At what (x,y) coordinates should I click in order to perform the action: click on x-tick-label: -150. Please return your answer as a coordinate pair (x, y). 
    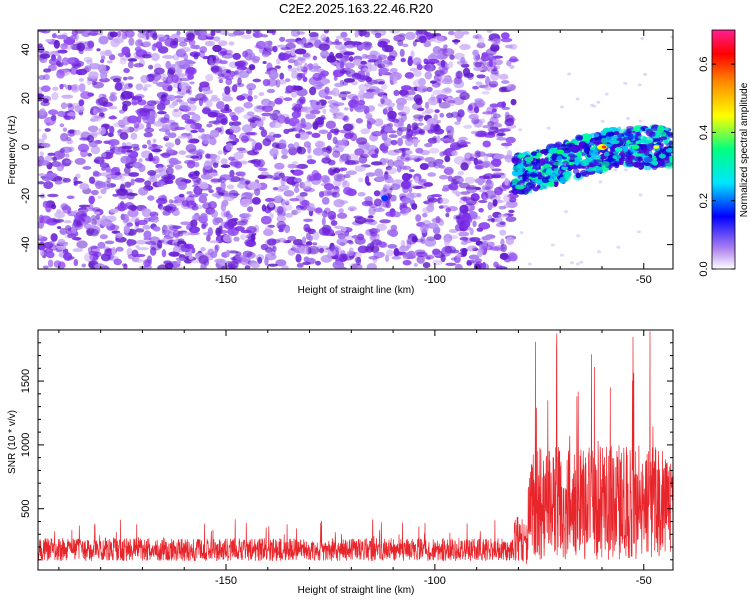
    Looking at the image, I should click on (226, 280).